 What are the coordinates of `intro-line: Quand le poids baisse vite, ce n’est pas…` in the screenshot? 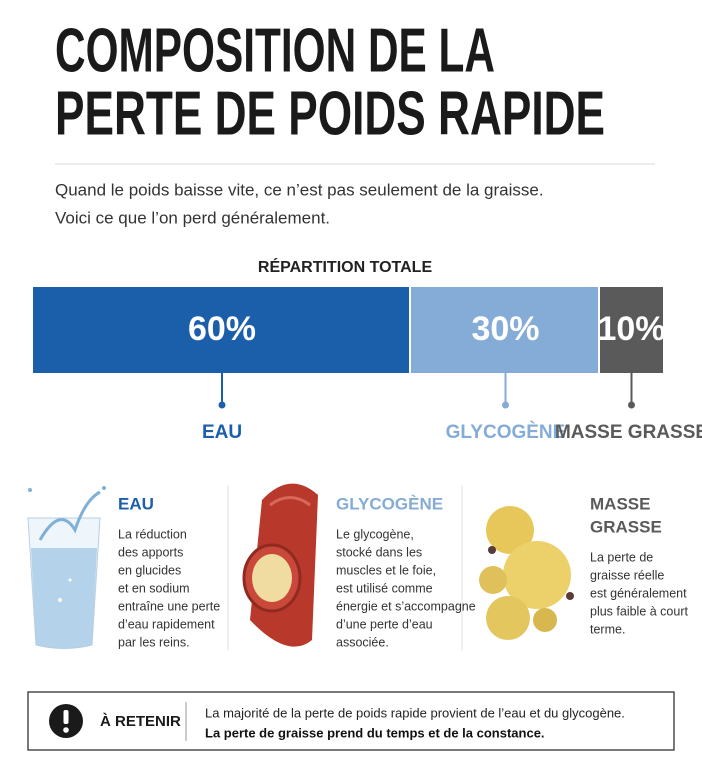 It's located at (299, 189).